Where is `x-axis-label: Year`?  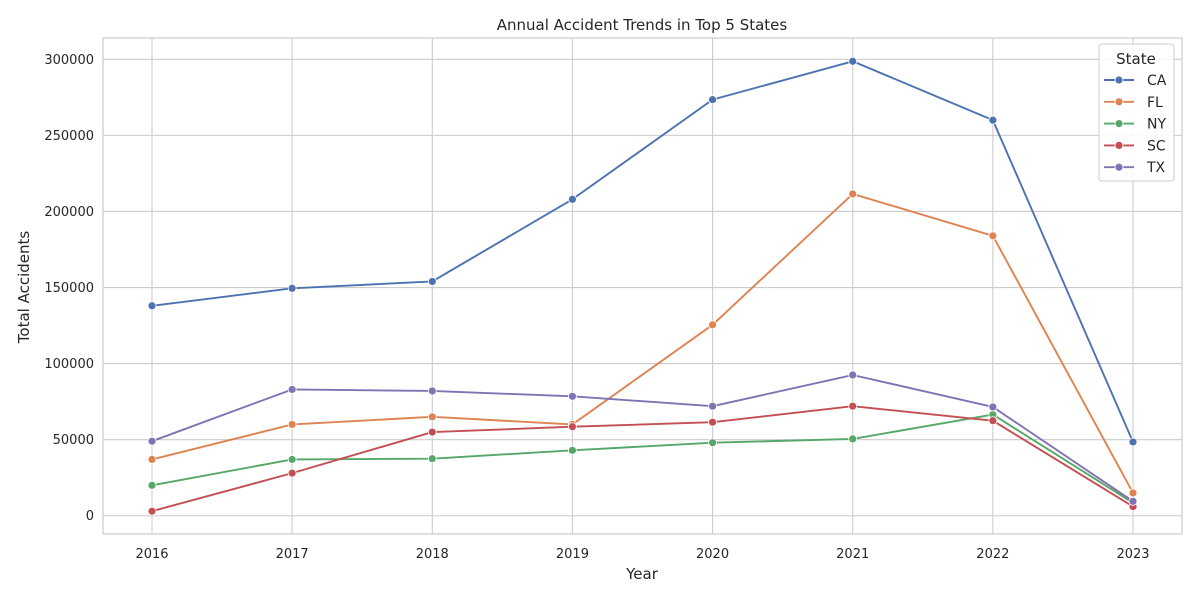 x-axis-label: Year is located at coordinates (642, 574).